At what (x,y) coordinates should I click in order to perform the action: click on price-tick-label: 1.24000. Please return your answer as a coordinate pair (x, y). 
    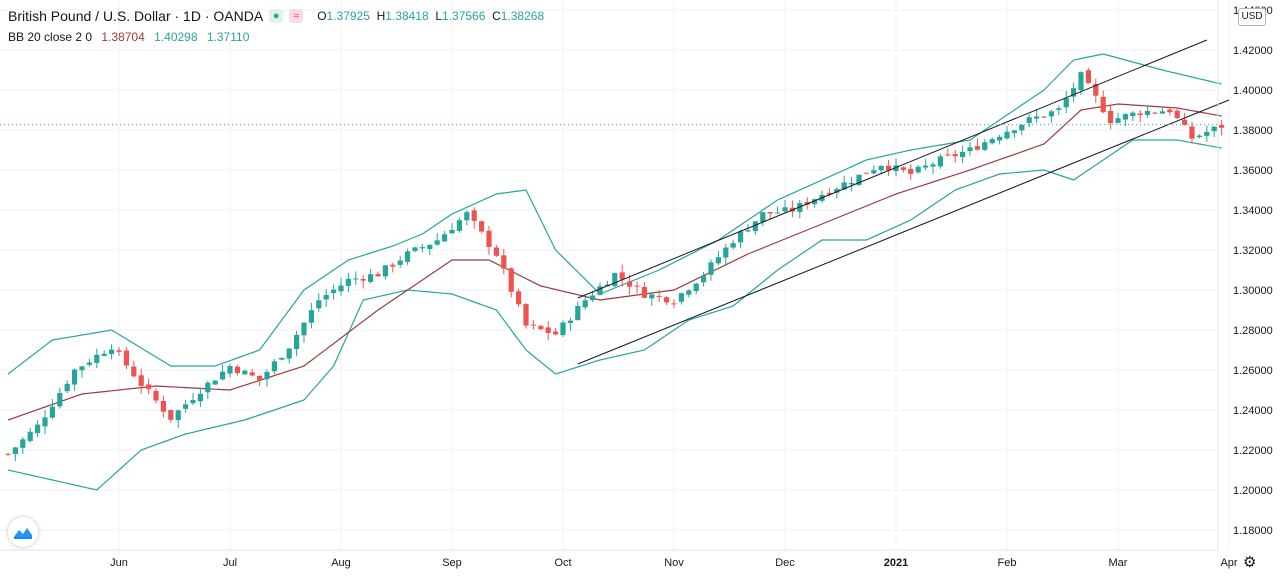
    Looking at the image, I should click on (1253, 411).